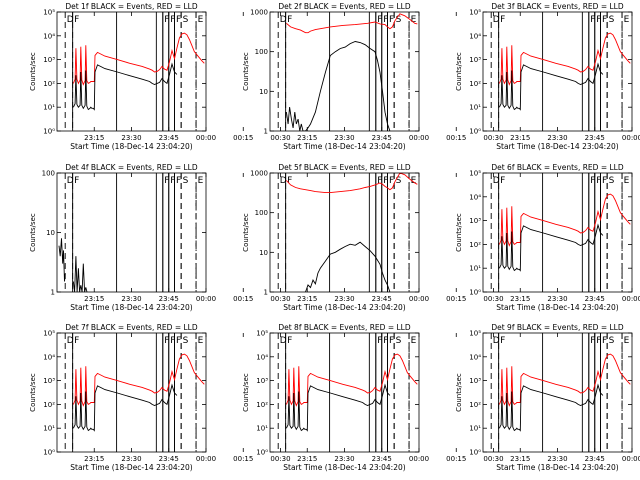 This screenshot has width=640, height=480. I want to click on y-tick-label: 10⁵, so click(49, 13).